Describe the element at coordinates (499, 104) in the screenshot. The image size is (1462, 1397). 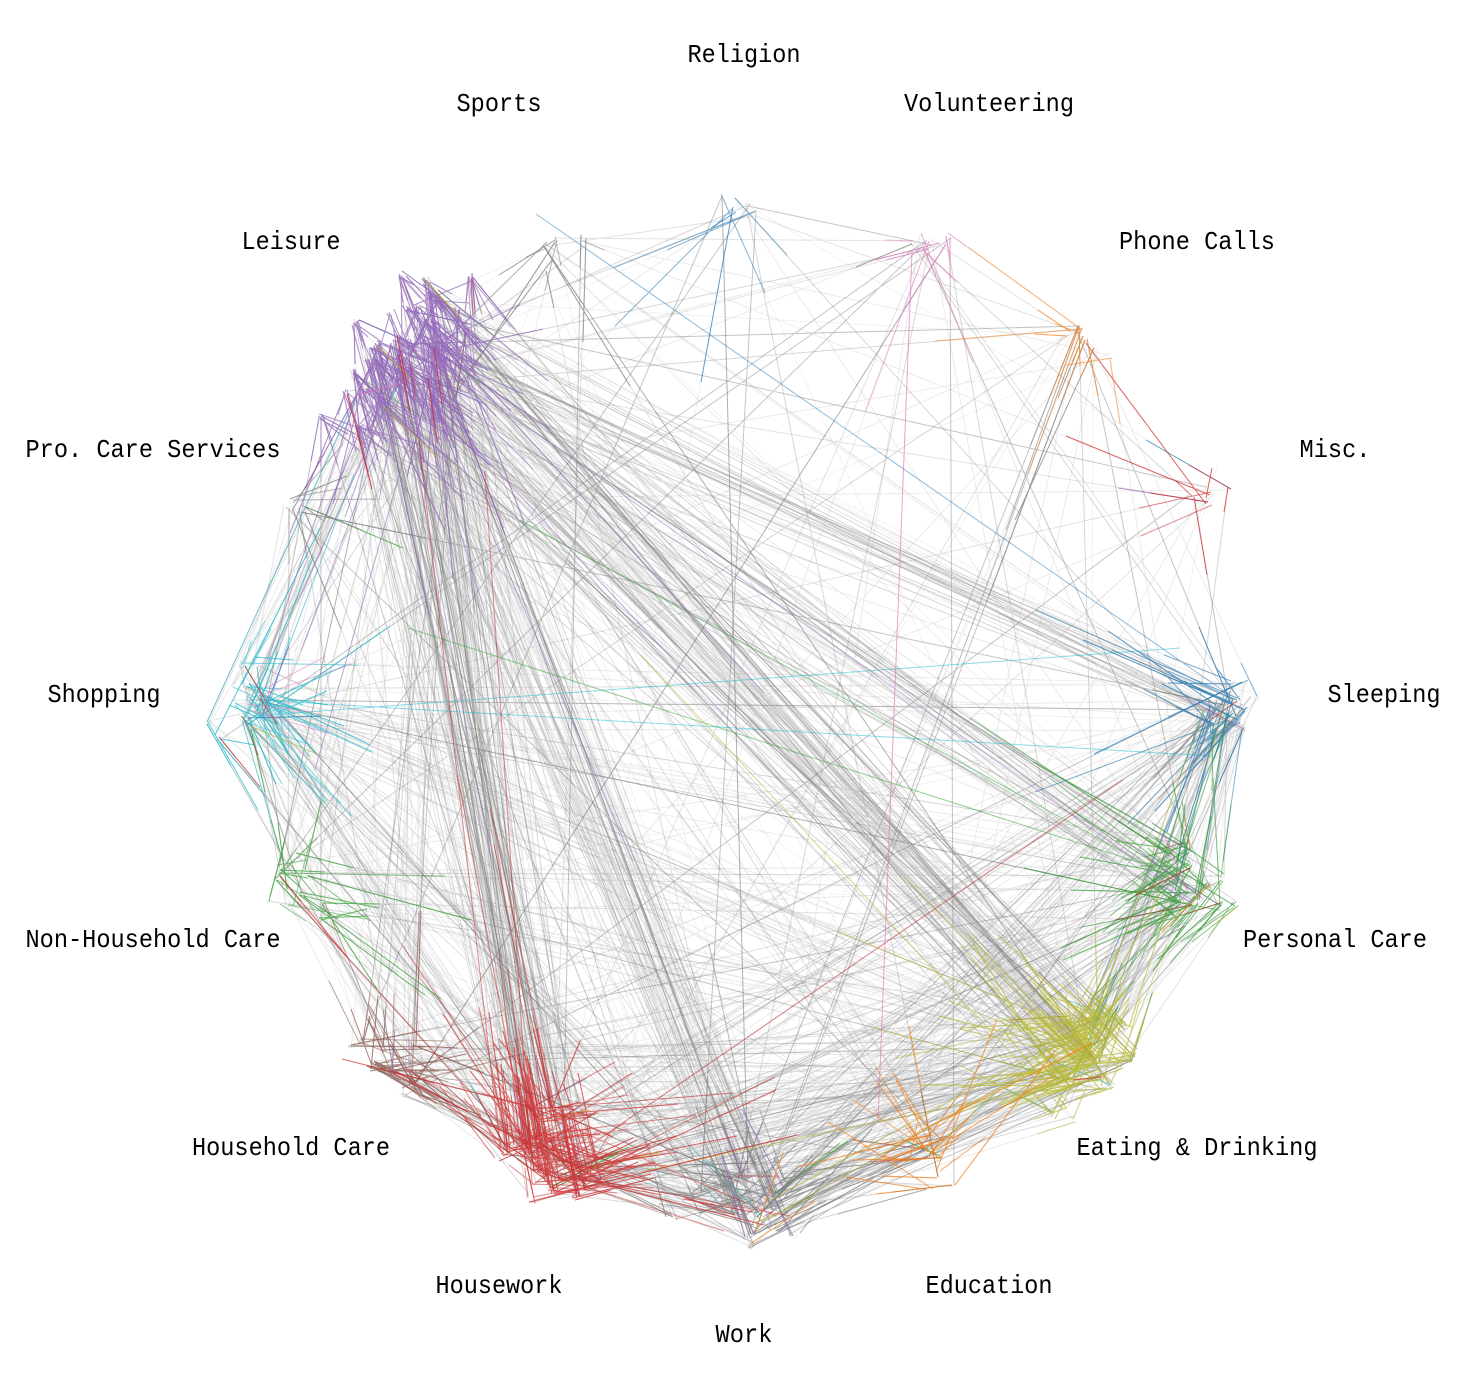
I see `svg-text: Sports` at that location.